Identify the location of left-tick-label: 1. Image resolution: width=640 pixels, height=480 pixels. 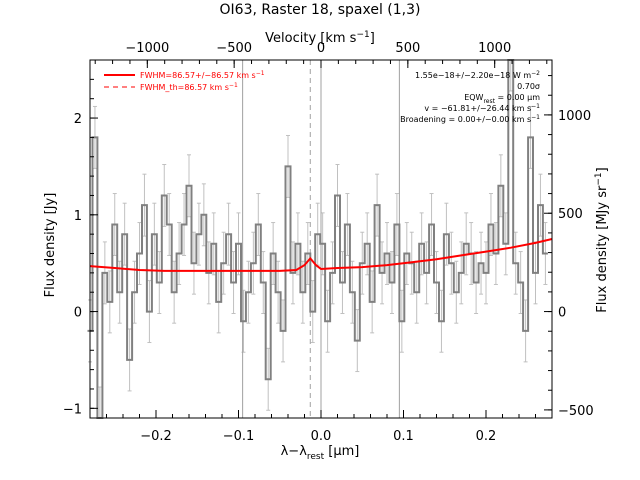
(78, 216).